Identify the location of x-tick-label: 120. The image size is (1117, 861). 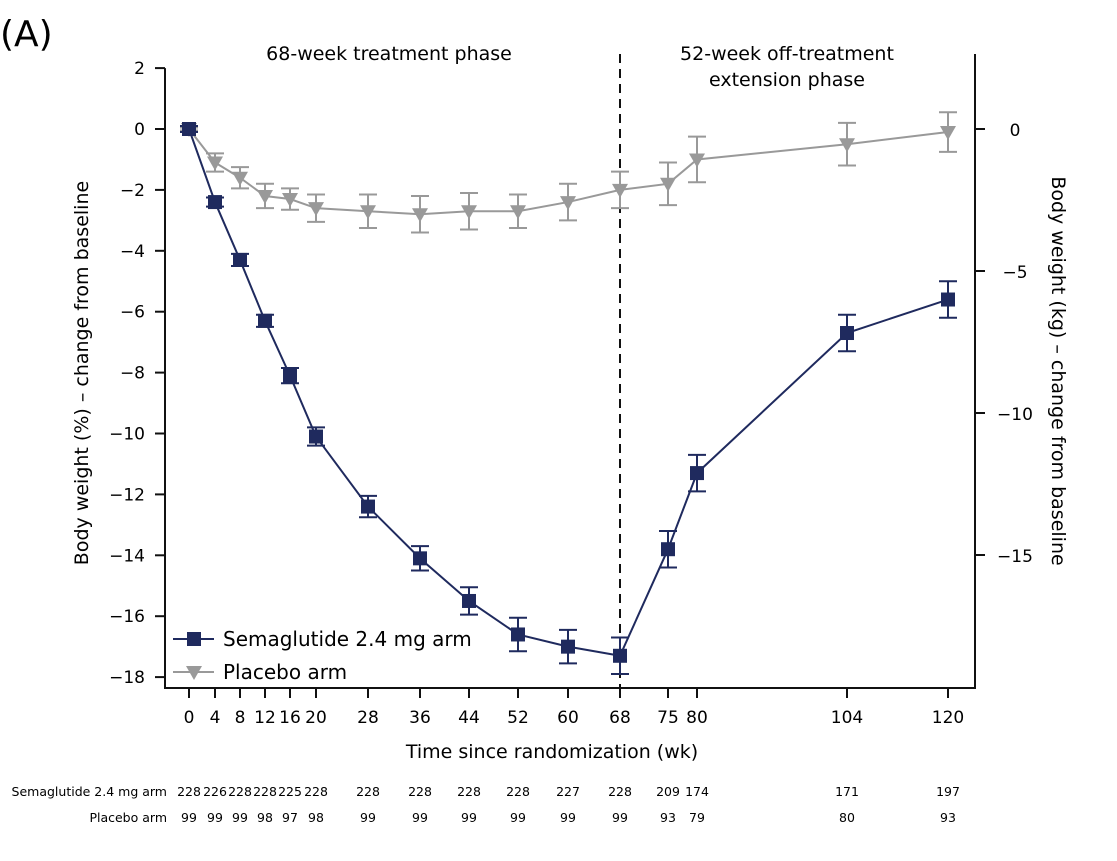
(948, 718).